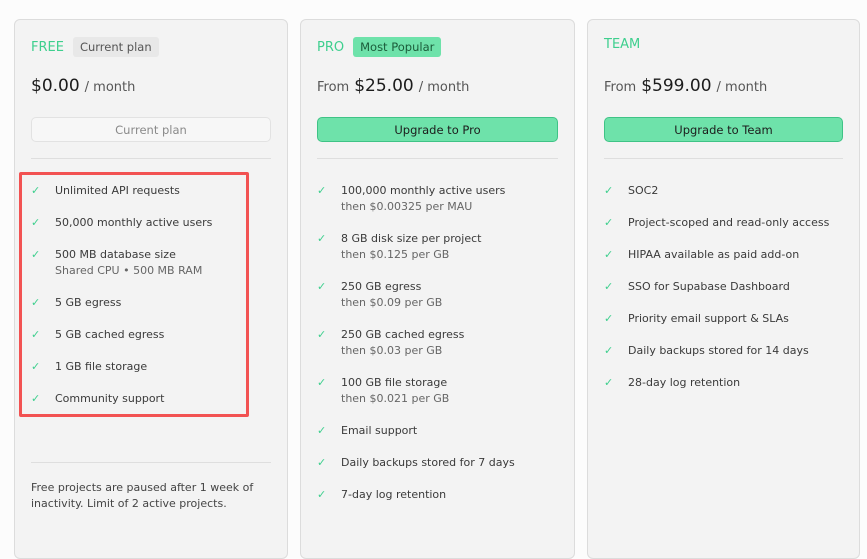 The image size is (867, 559). I want to click on feature-text: 100,000 monthly active users, so click(423, 190).